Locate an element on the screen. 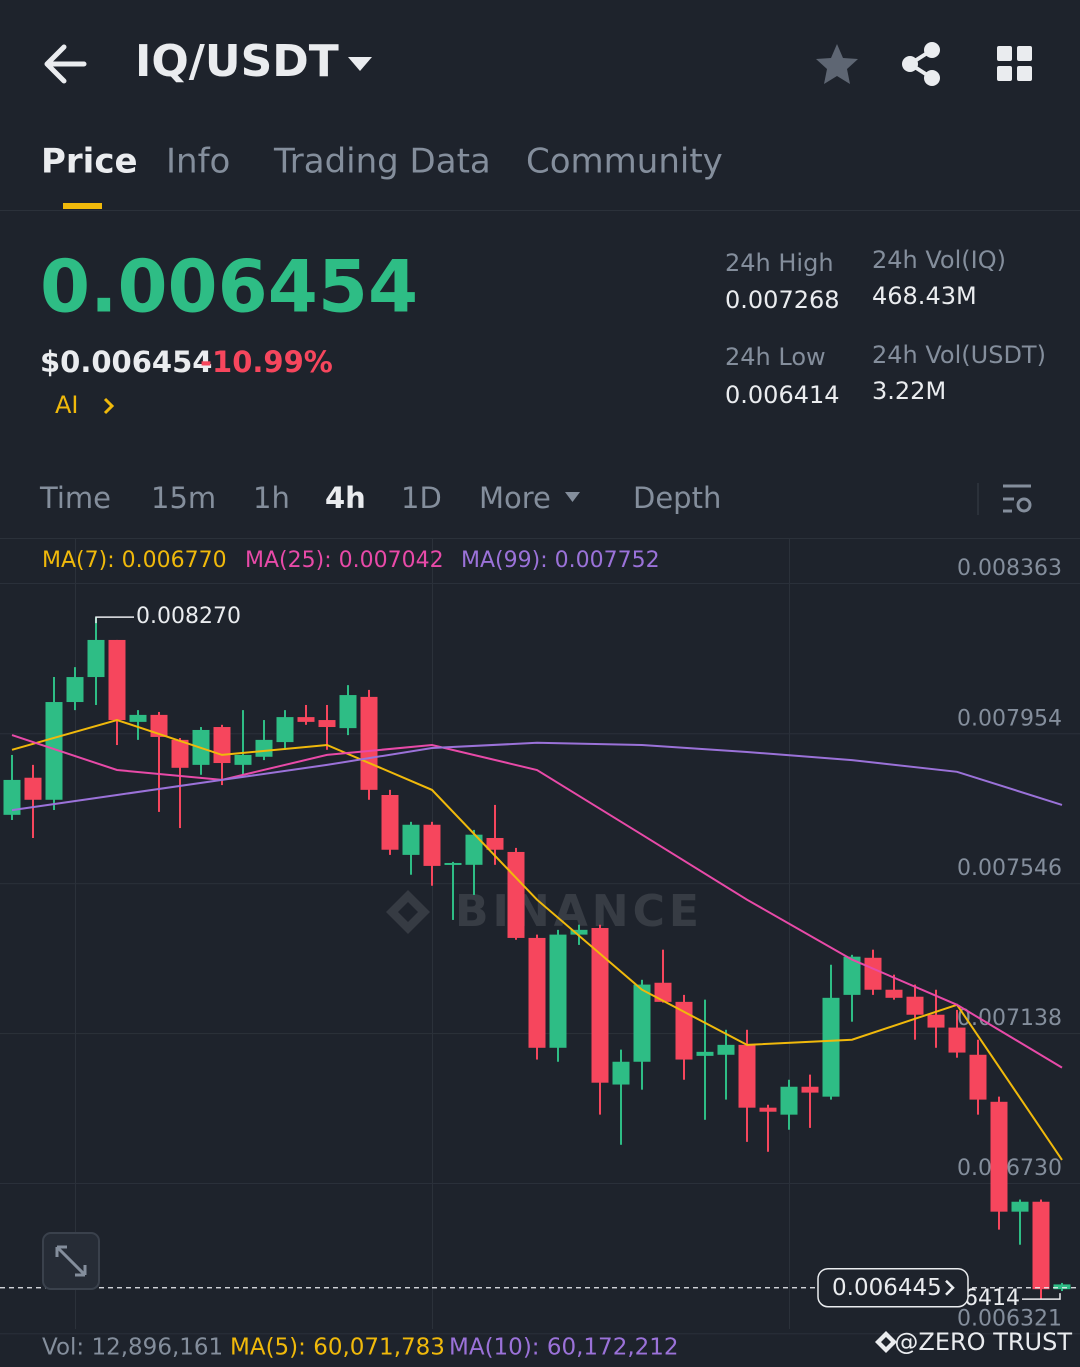 This screenshot has height=1367, width=1080. grid-menu-icon is located at coordinates (1014, 63).